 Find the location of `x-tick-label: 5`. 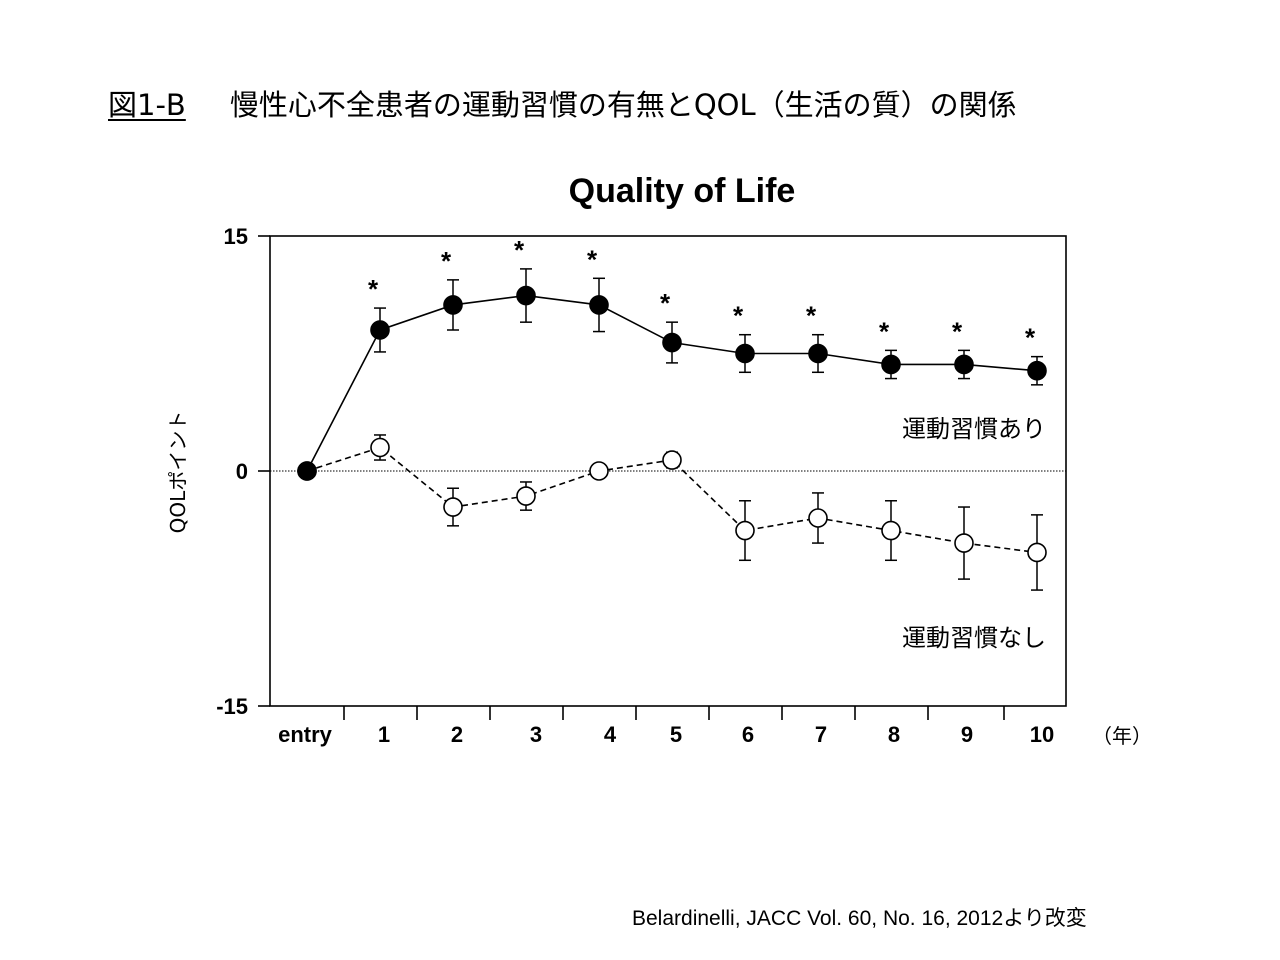

x-tick-label: 5 is located at coordinates (676, 734).